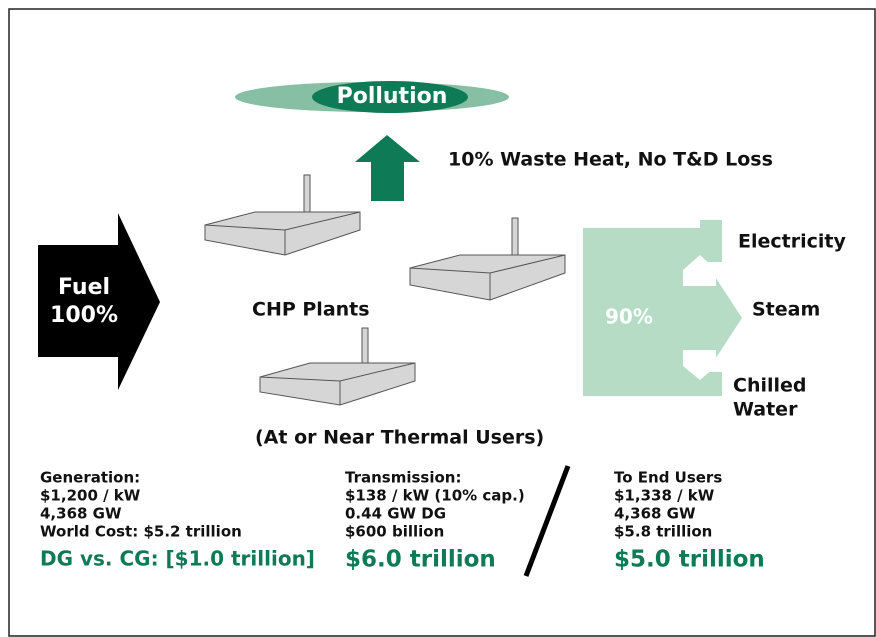 The height and width of the screenshot is (637, 876). I want to click on fuel-line: Fuel, so click(84, 287).